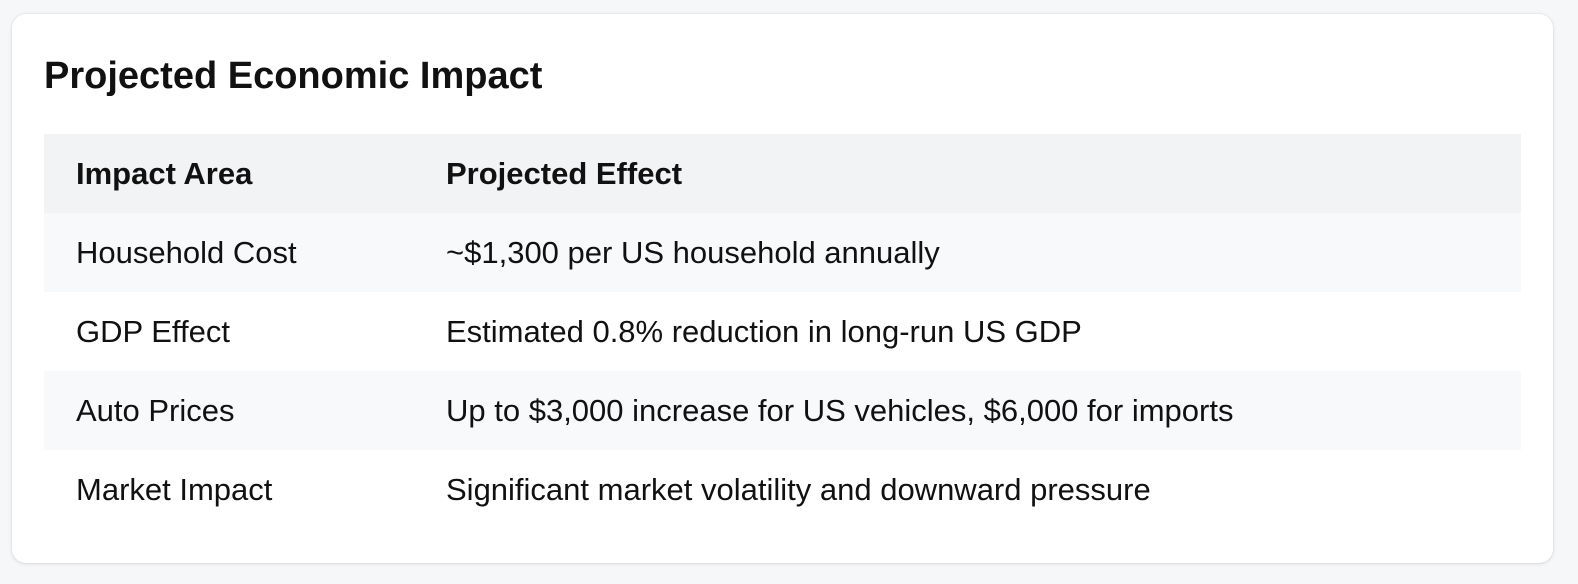 The width and height of the screenshot is (1578, 584). I want to click on impact-area-cell: GDP Effect, so click(229, 331).